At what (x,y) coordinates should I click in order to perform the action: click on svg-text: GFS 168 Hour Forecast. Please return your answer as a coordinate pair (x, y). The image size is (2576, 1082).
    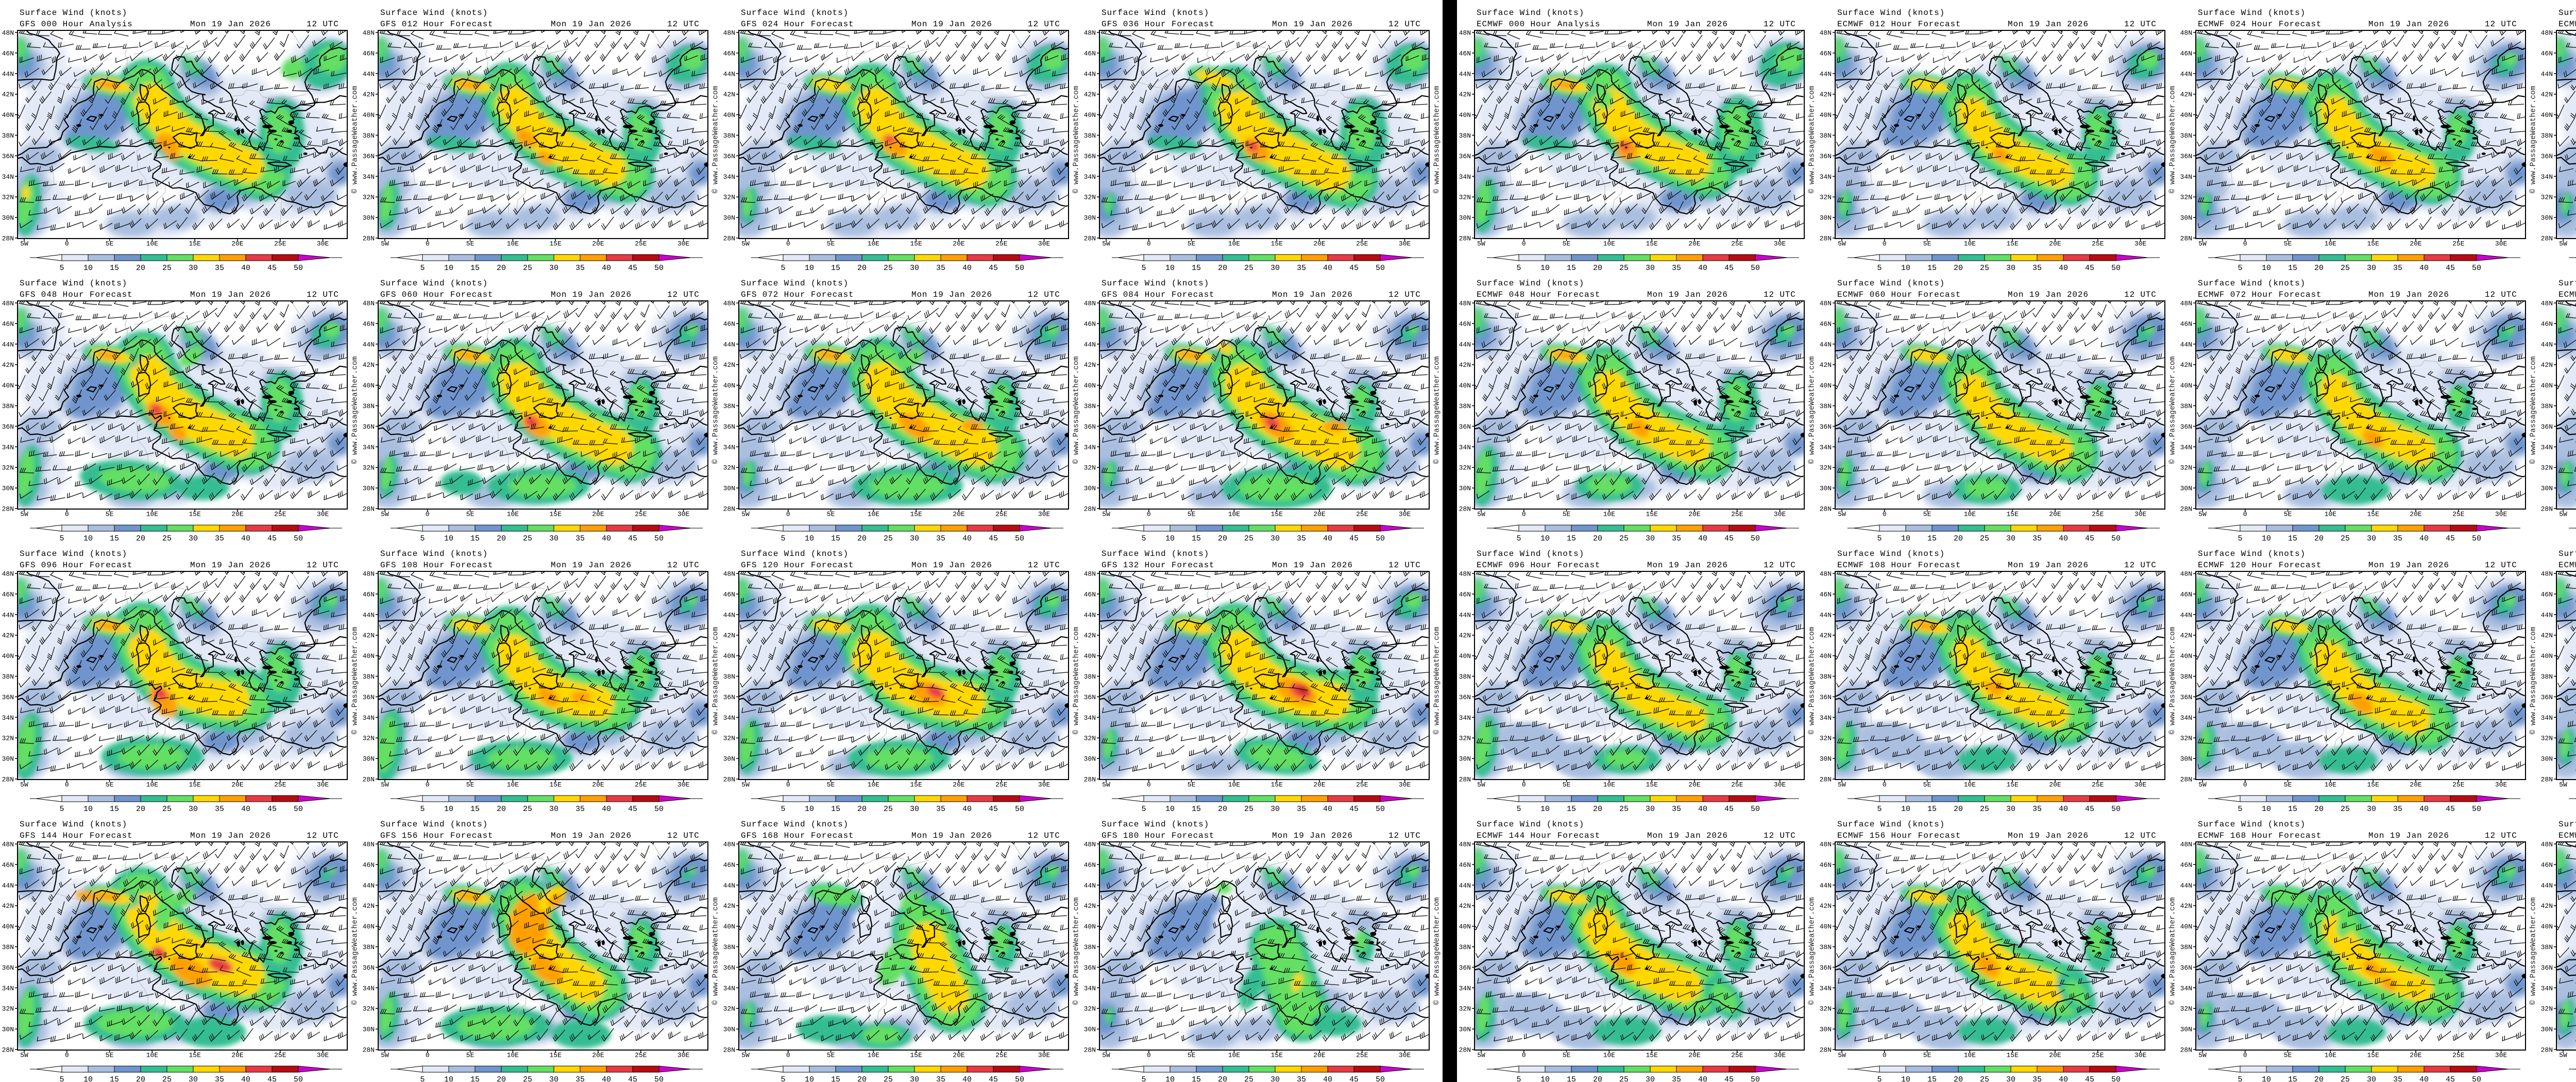
    Looking at the image, I should click on (797, 835).